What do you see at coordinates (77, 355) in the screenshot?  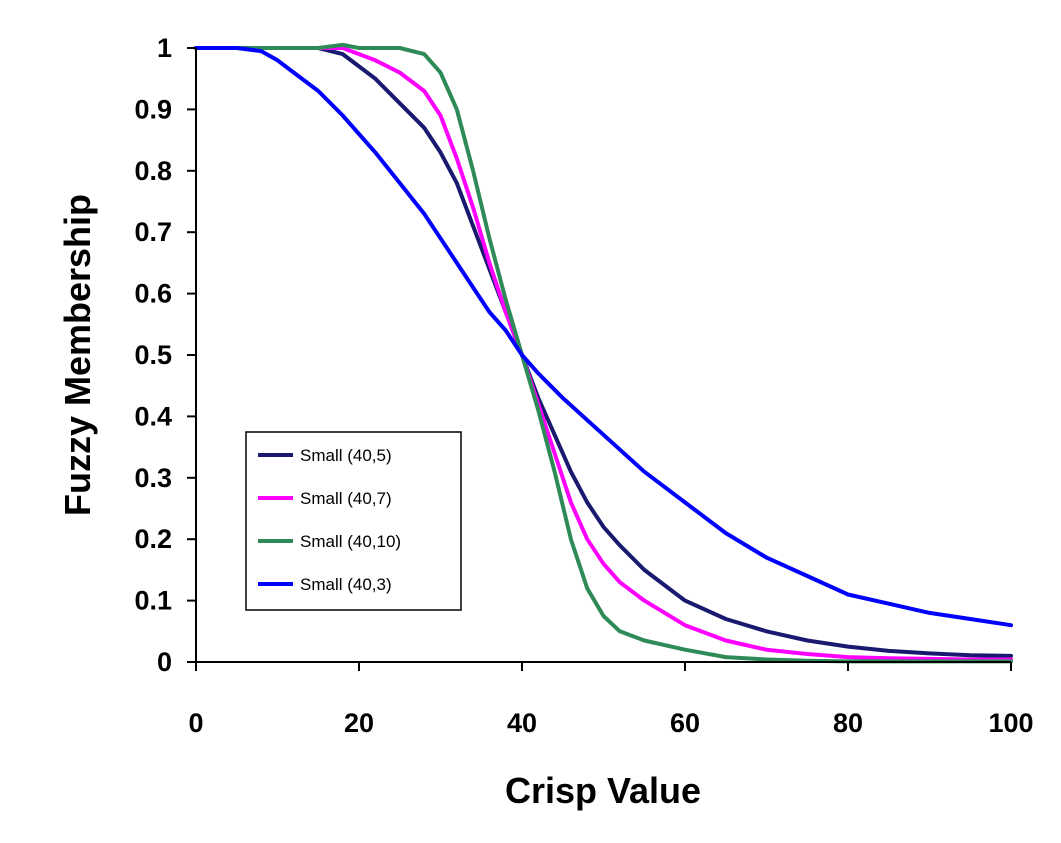 I see `y-axis-title: Fuzzy Membership` at bounding box center [77, 355].